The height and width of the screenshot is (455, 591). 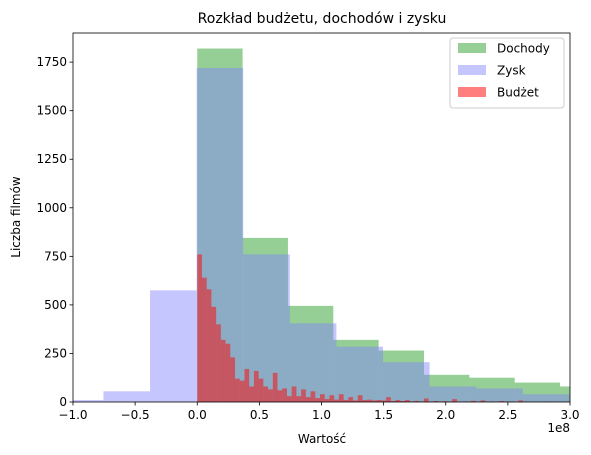 What do you see at coordinates (63, 402) in the screenshot?
I see `y-tick-label: 0` at bounding box center [63, 402].